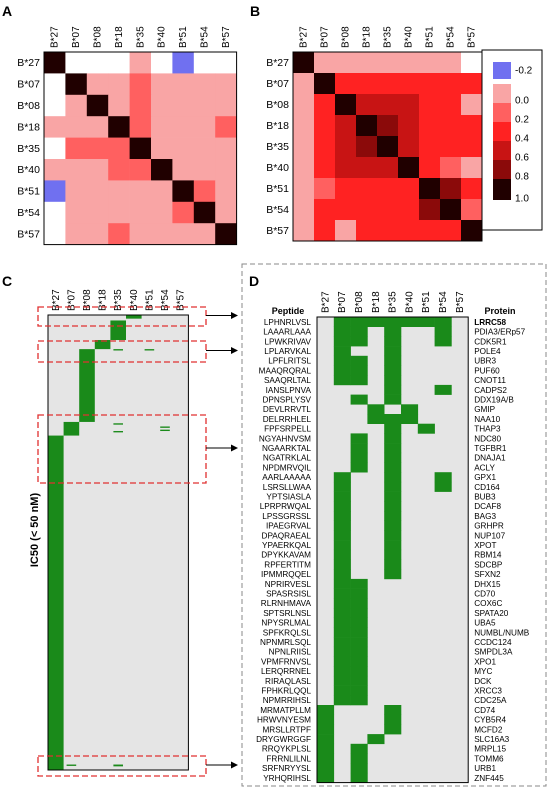 This screenshot has height=795, width=550. What do you see at coordinates (484, 710) in the screenshot?
I see `d-protein-label: CD74` at bounding box center [484, 710].